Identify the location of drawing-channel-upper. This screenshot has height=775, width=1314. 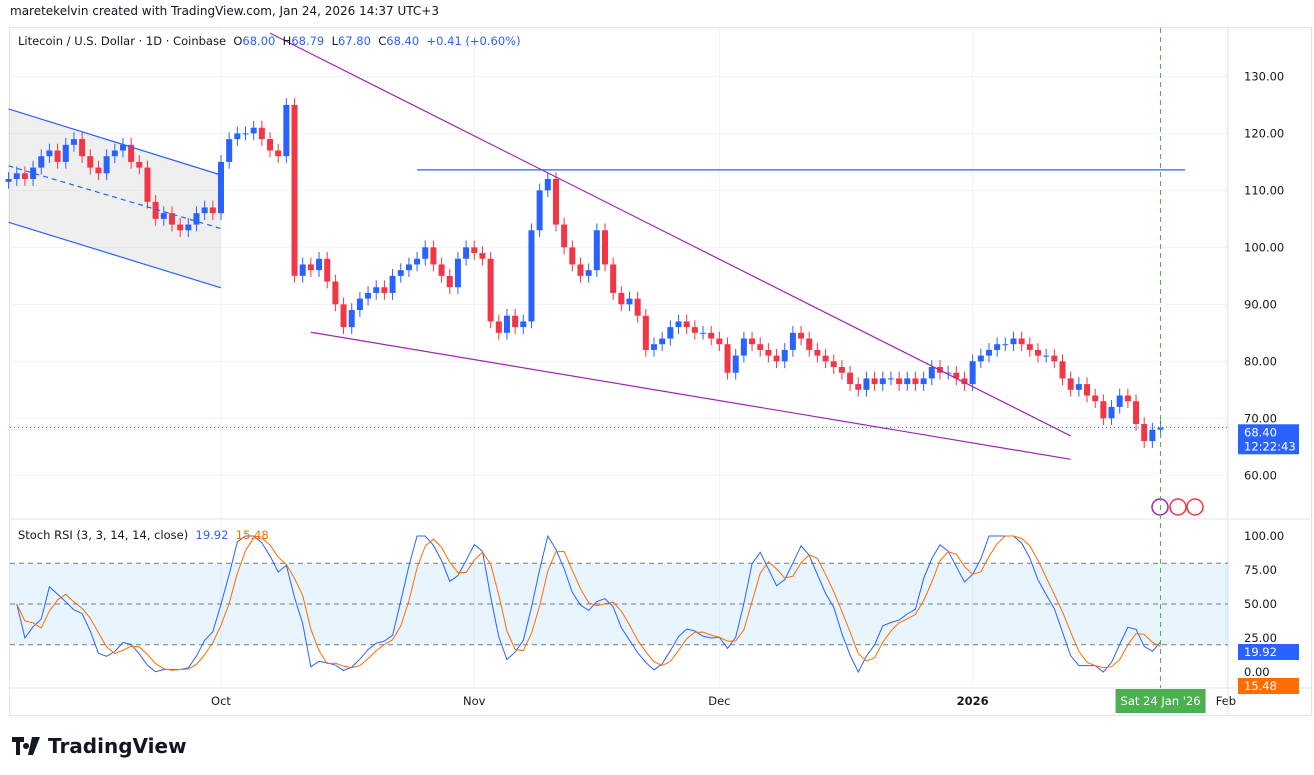
(115, 142).